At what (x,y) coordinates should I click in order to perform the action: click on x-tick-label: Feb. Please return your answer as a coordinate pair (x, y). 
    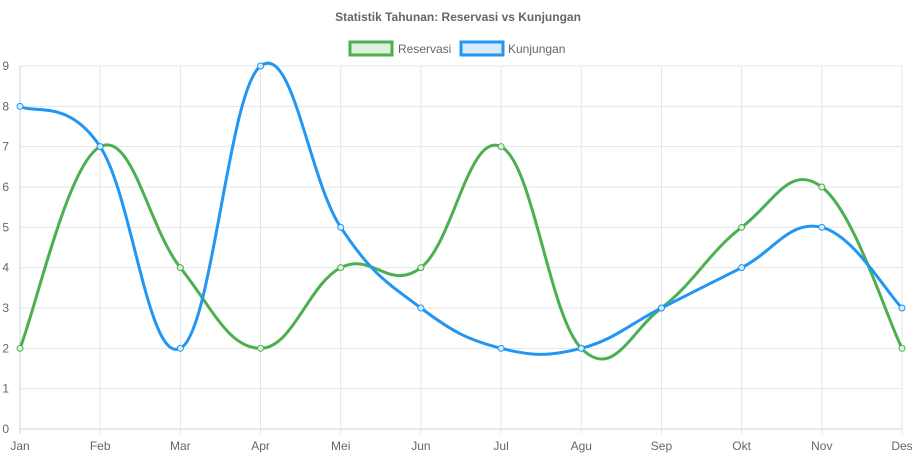
    Looking at the image, I should click on (100, 446).